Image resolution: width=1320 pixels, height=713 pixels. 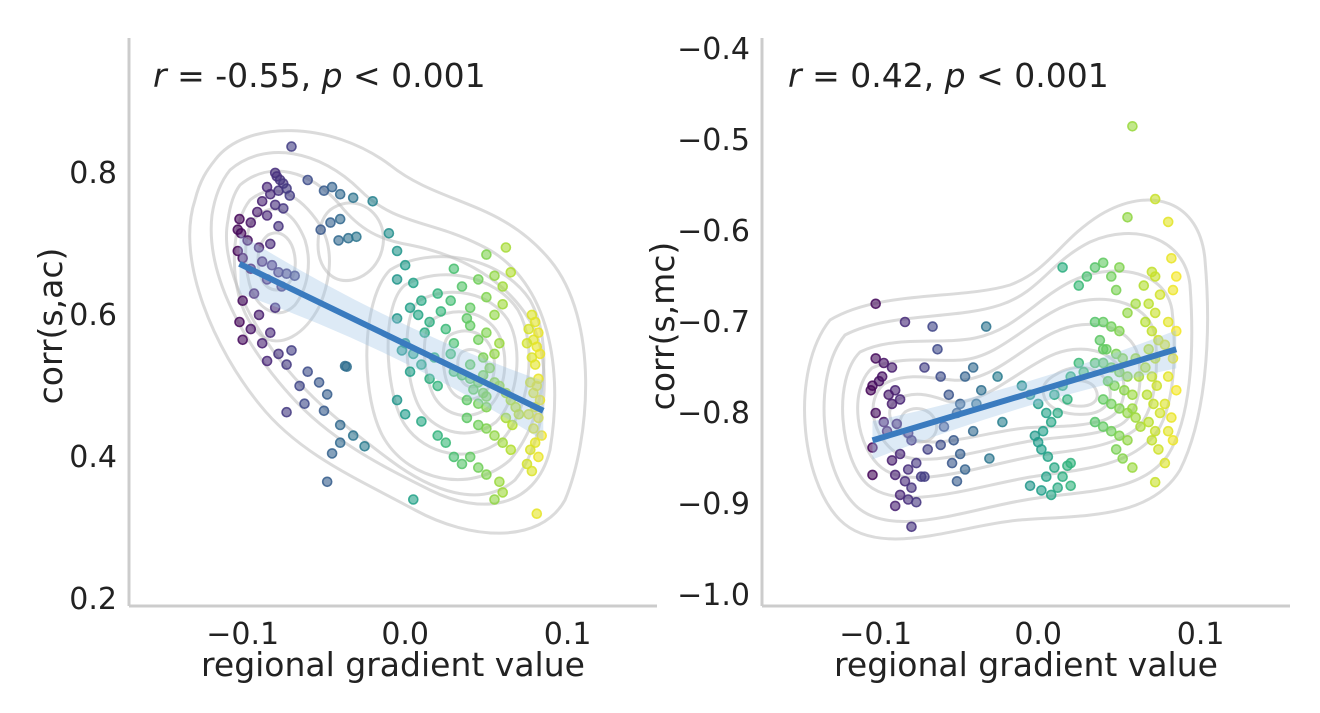 I want to click on regression-fit, so click(x=391, y=337).